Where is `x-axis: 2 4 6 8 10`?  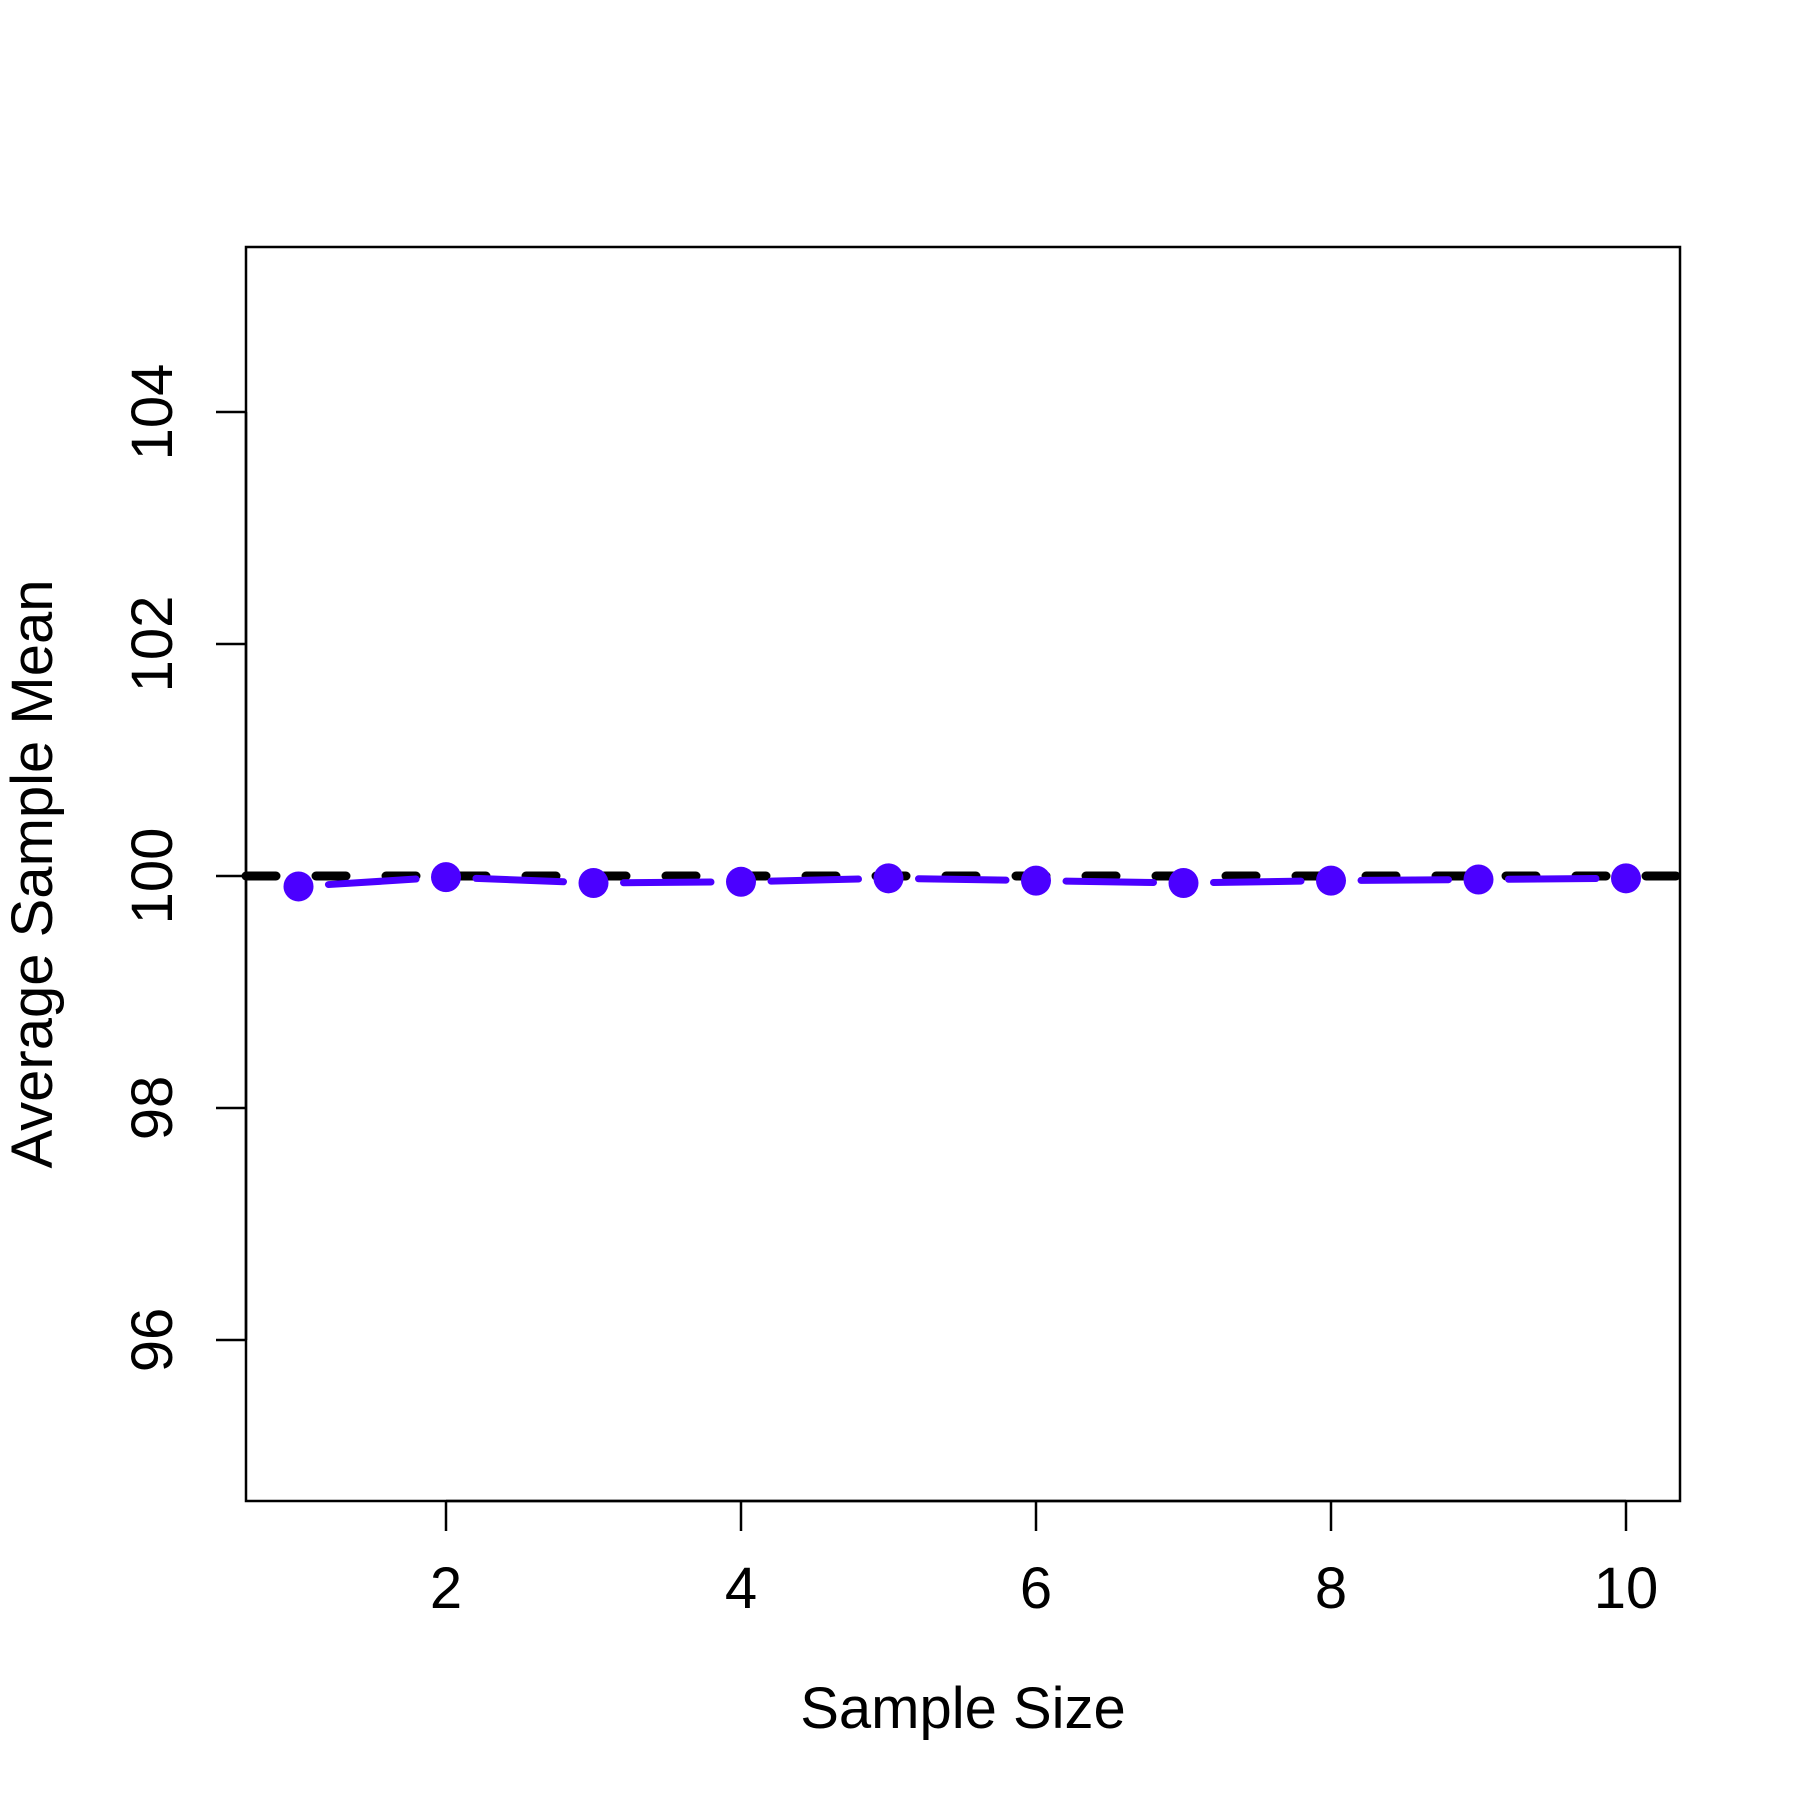 x-axis: 2 4 6 8 10 is located at coordinates (1044, 1560).